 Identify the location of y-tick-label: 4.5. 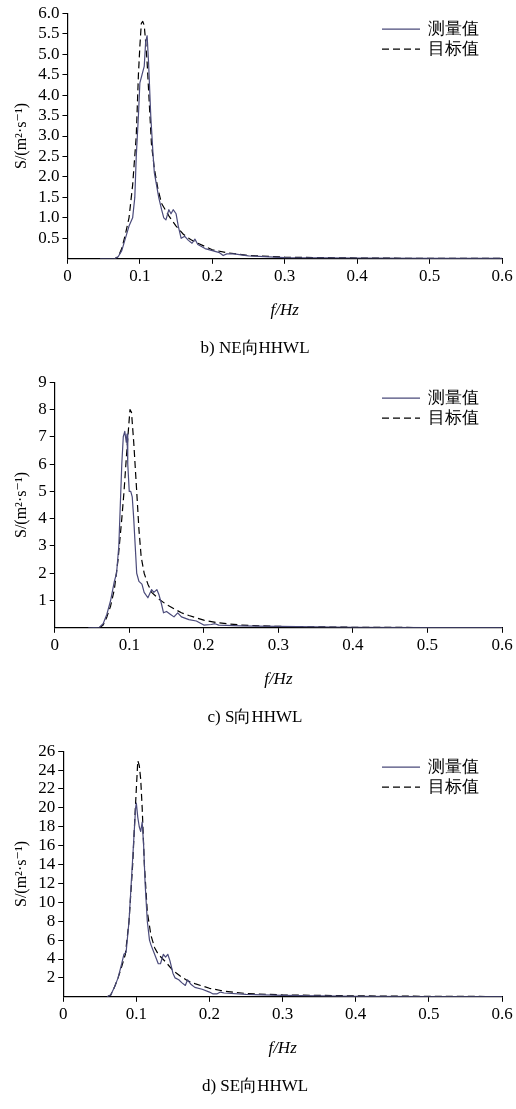
(49, 74).